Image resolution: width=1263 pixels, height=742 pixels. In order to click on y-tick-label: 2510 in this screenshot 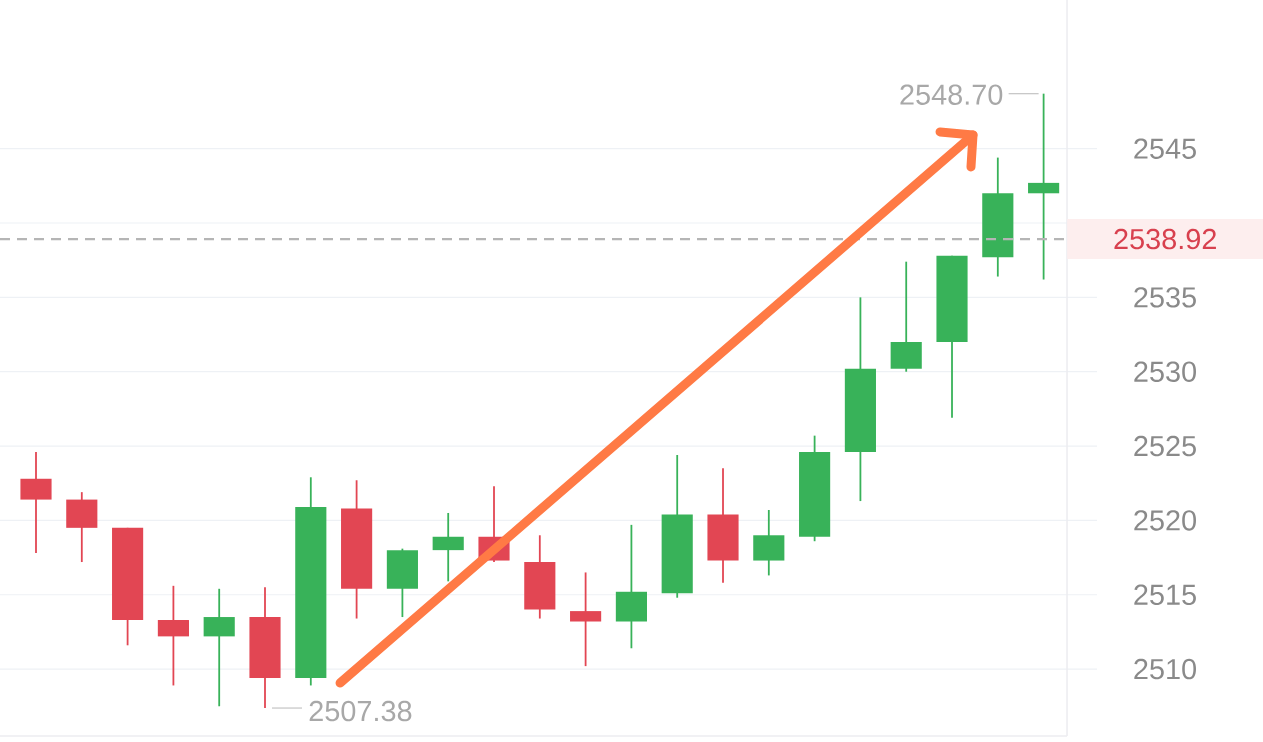, I will do `click(1165, 669)`.